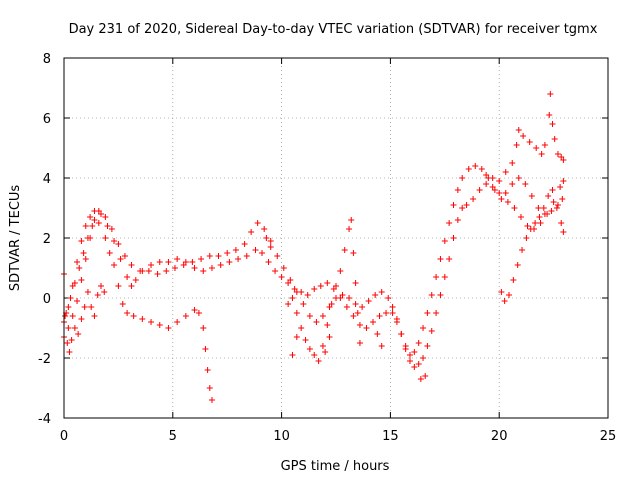 Image resolution: width=640 pixels, height=480 pixels. I want to click on x-tick-label: 15, so click(390, 436).